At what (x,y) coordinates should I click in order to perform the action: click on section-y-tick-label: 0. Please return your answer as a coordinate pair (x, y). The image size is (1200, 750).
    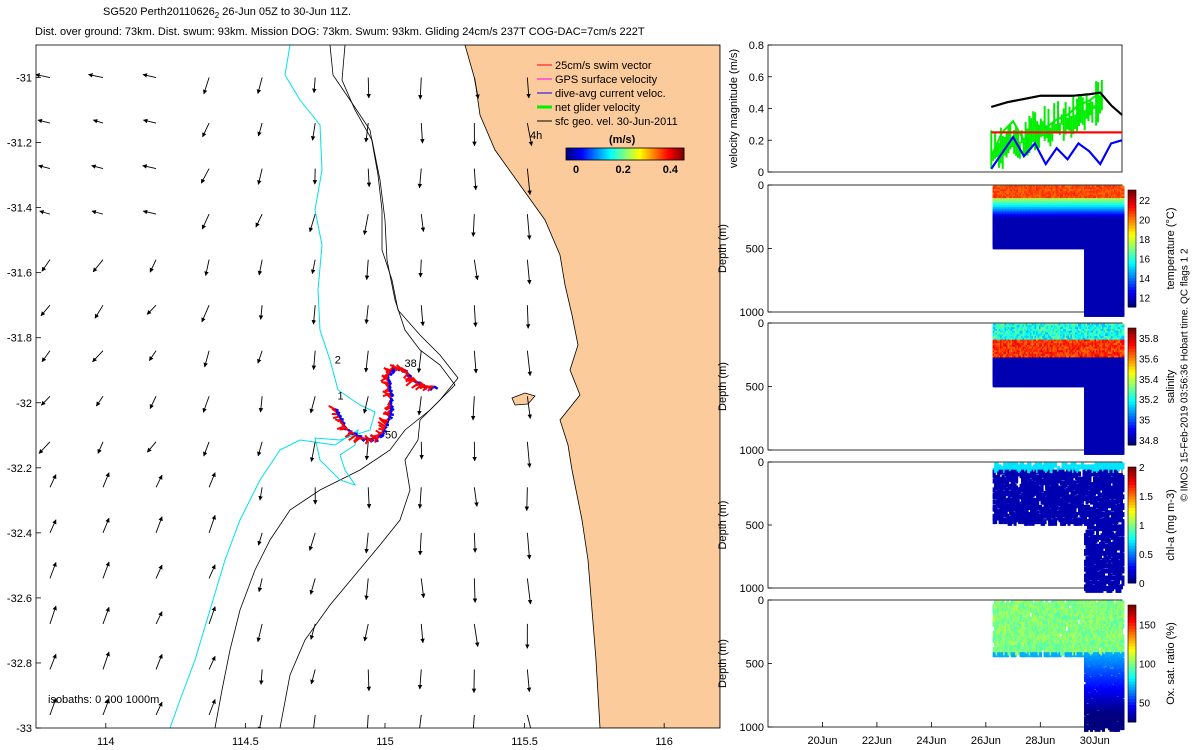
    Looking at the image, I should click on (761, 186).